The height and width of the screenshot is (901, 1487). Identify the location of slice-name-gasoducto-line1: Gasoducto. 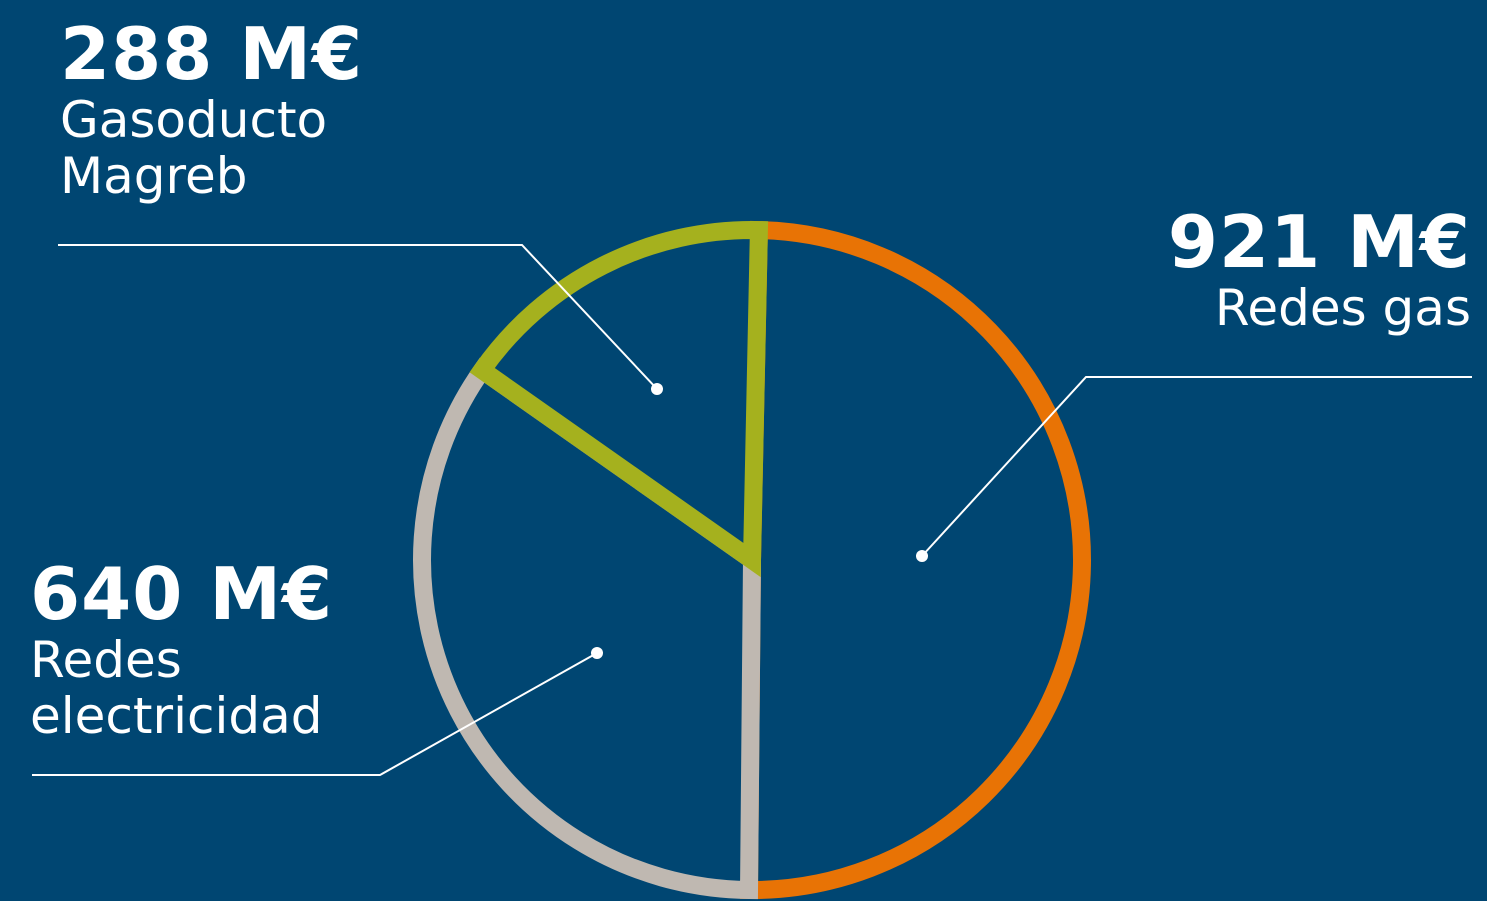
(194, 120).